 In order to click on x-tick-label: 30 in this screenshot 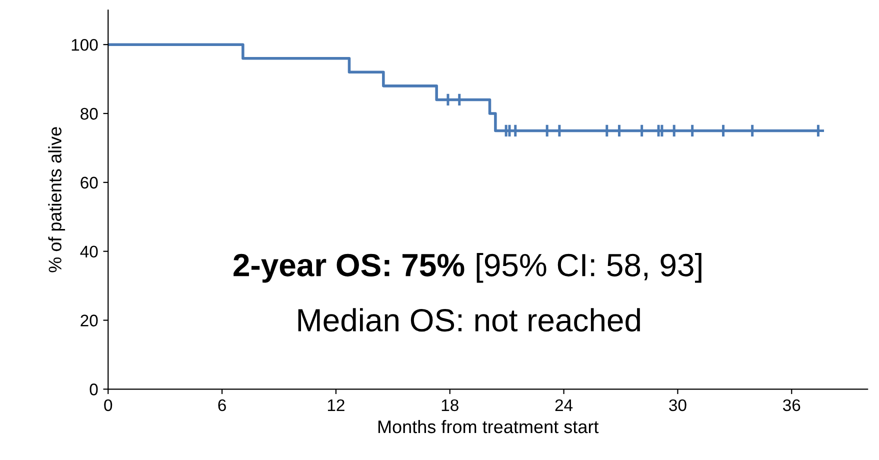, I will do `click(677, 405)`.